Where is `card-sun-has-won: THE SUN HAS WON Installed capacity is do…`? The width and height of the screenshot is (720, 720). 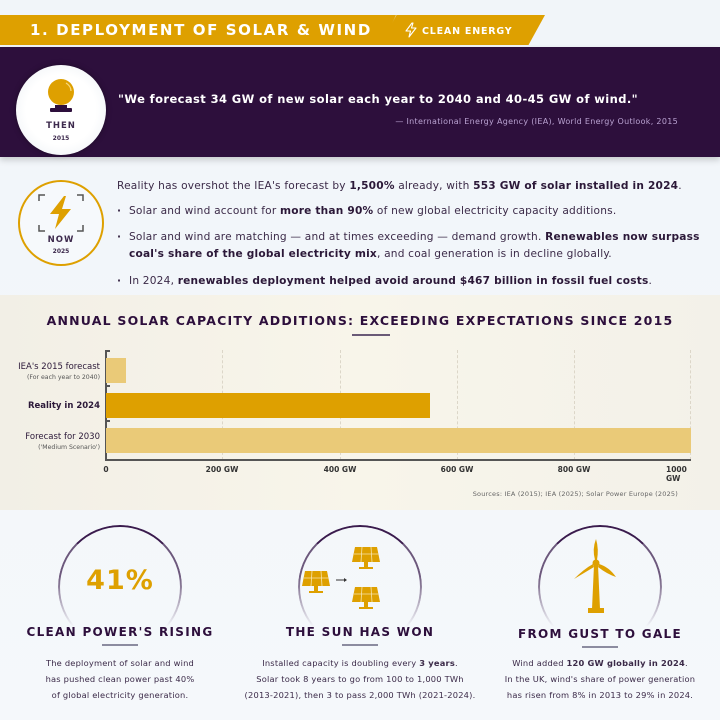
card-sun-has-won: THE SUN HAS WON Installed capacity is do… is located at coordinates (360, 622).